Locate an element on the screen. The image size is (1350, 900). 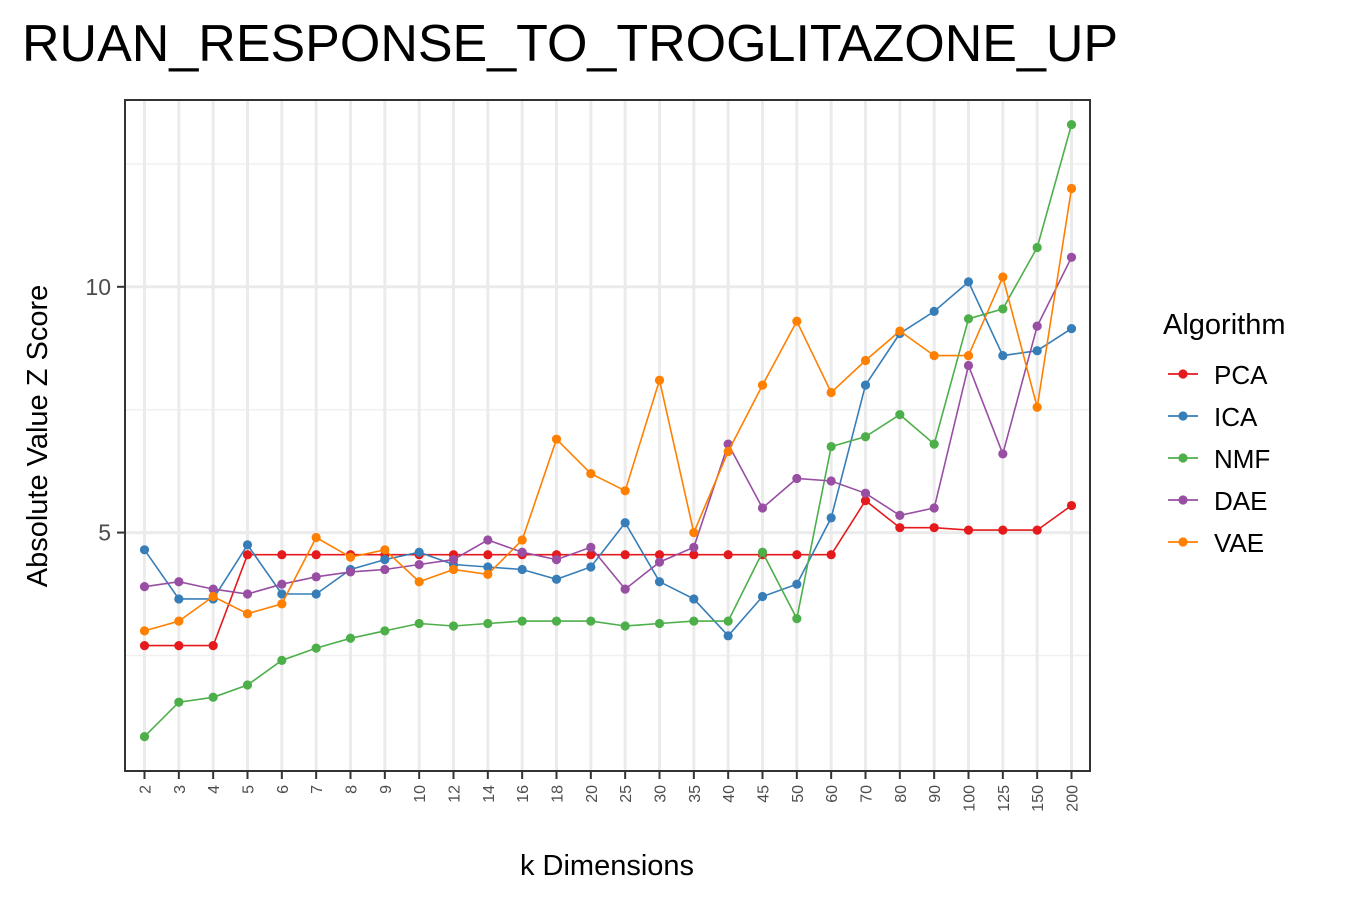
chart-title: RUAN_RESPONSE_TO_TROGLITAZONE_UP is located at coordinates (570, 44).